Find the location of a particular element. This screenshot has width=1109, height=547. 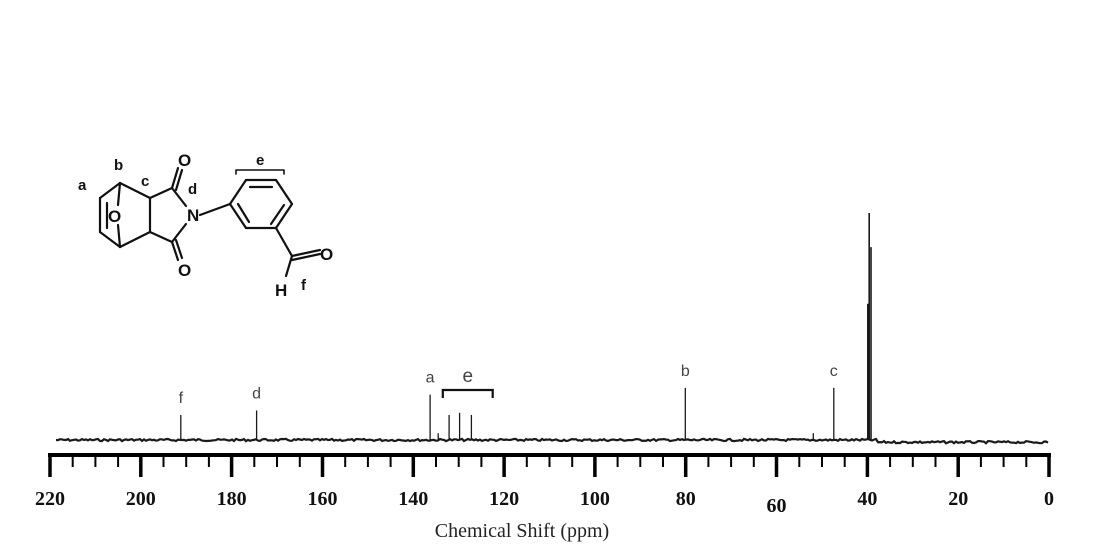

position-label-c: c is located at coordinates (145, 181).